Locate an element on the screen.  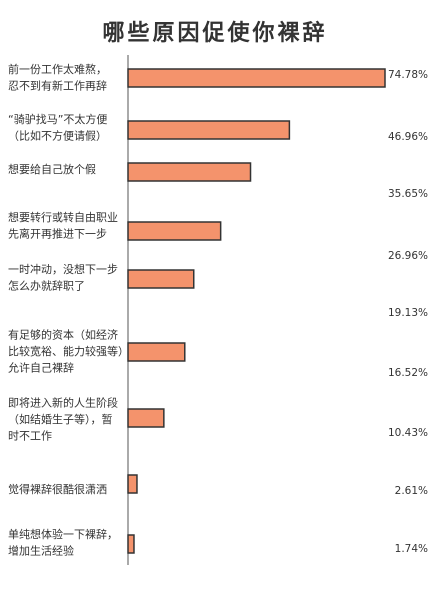
value-label: 2.61% is located at coordinates (411, 491).